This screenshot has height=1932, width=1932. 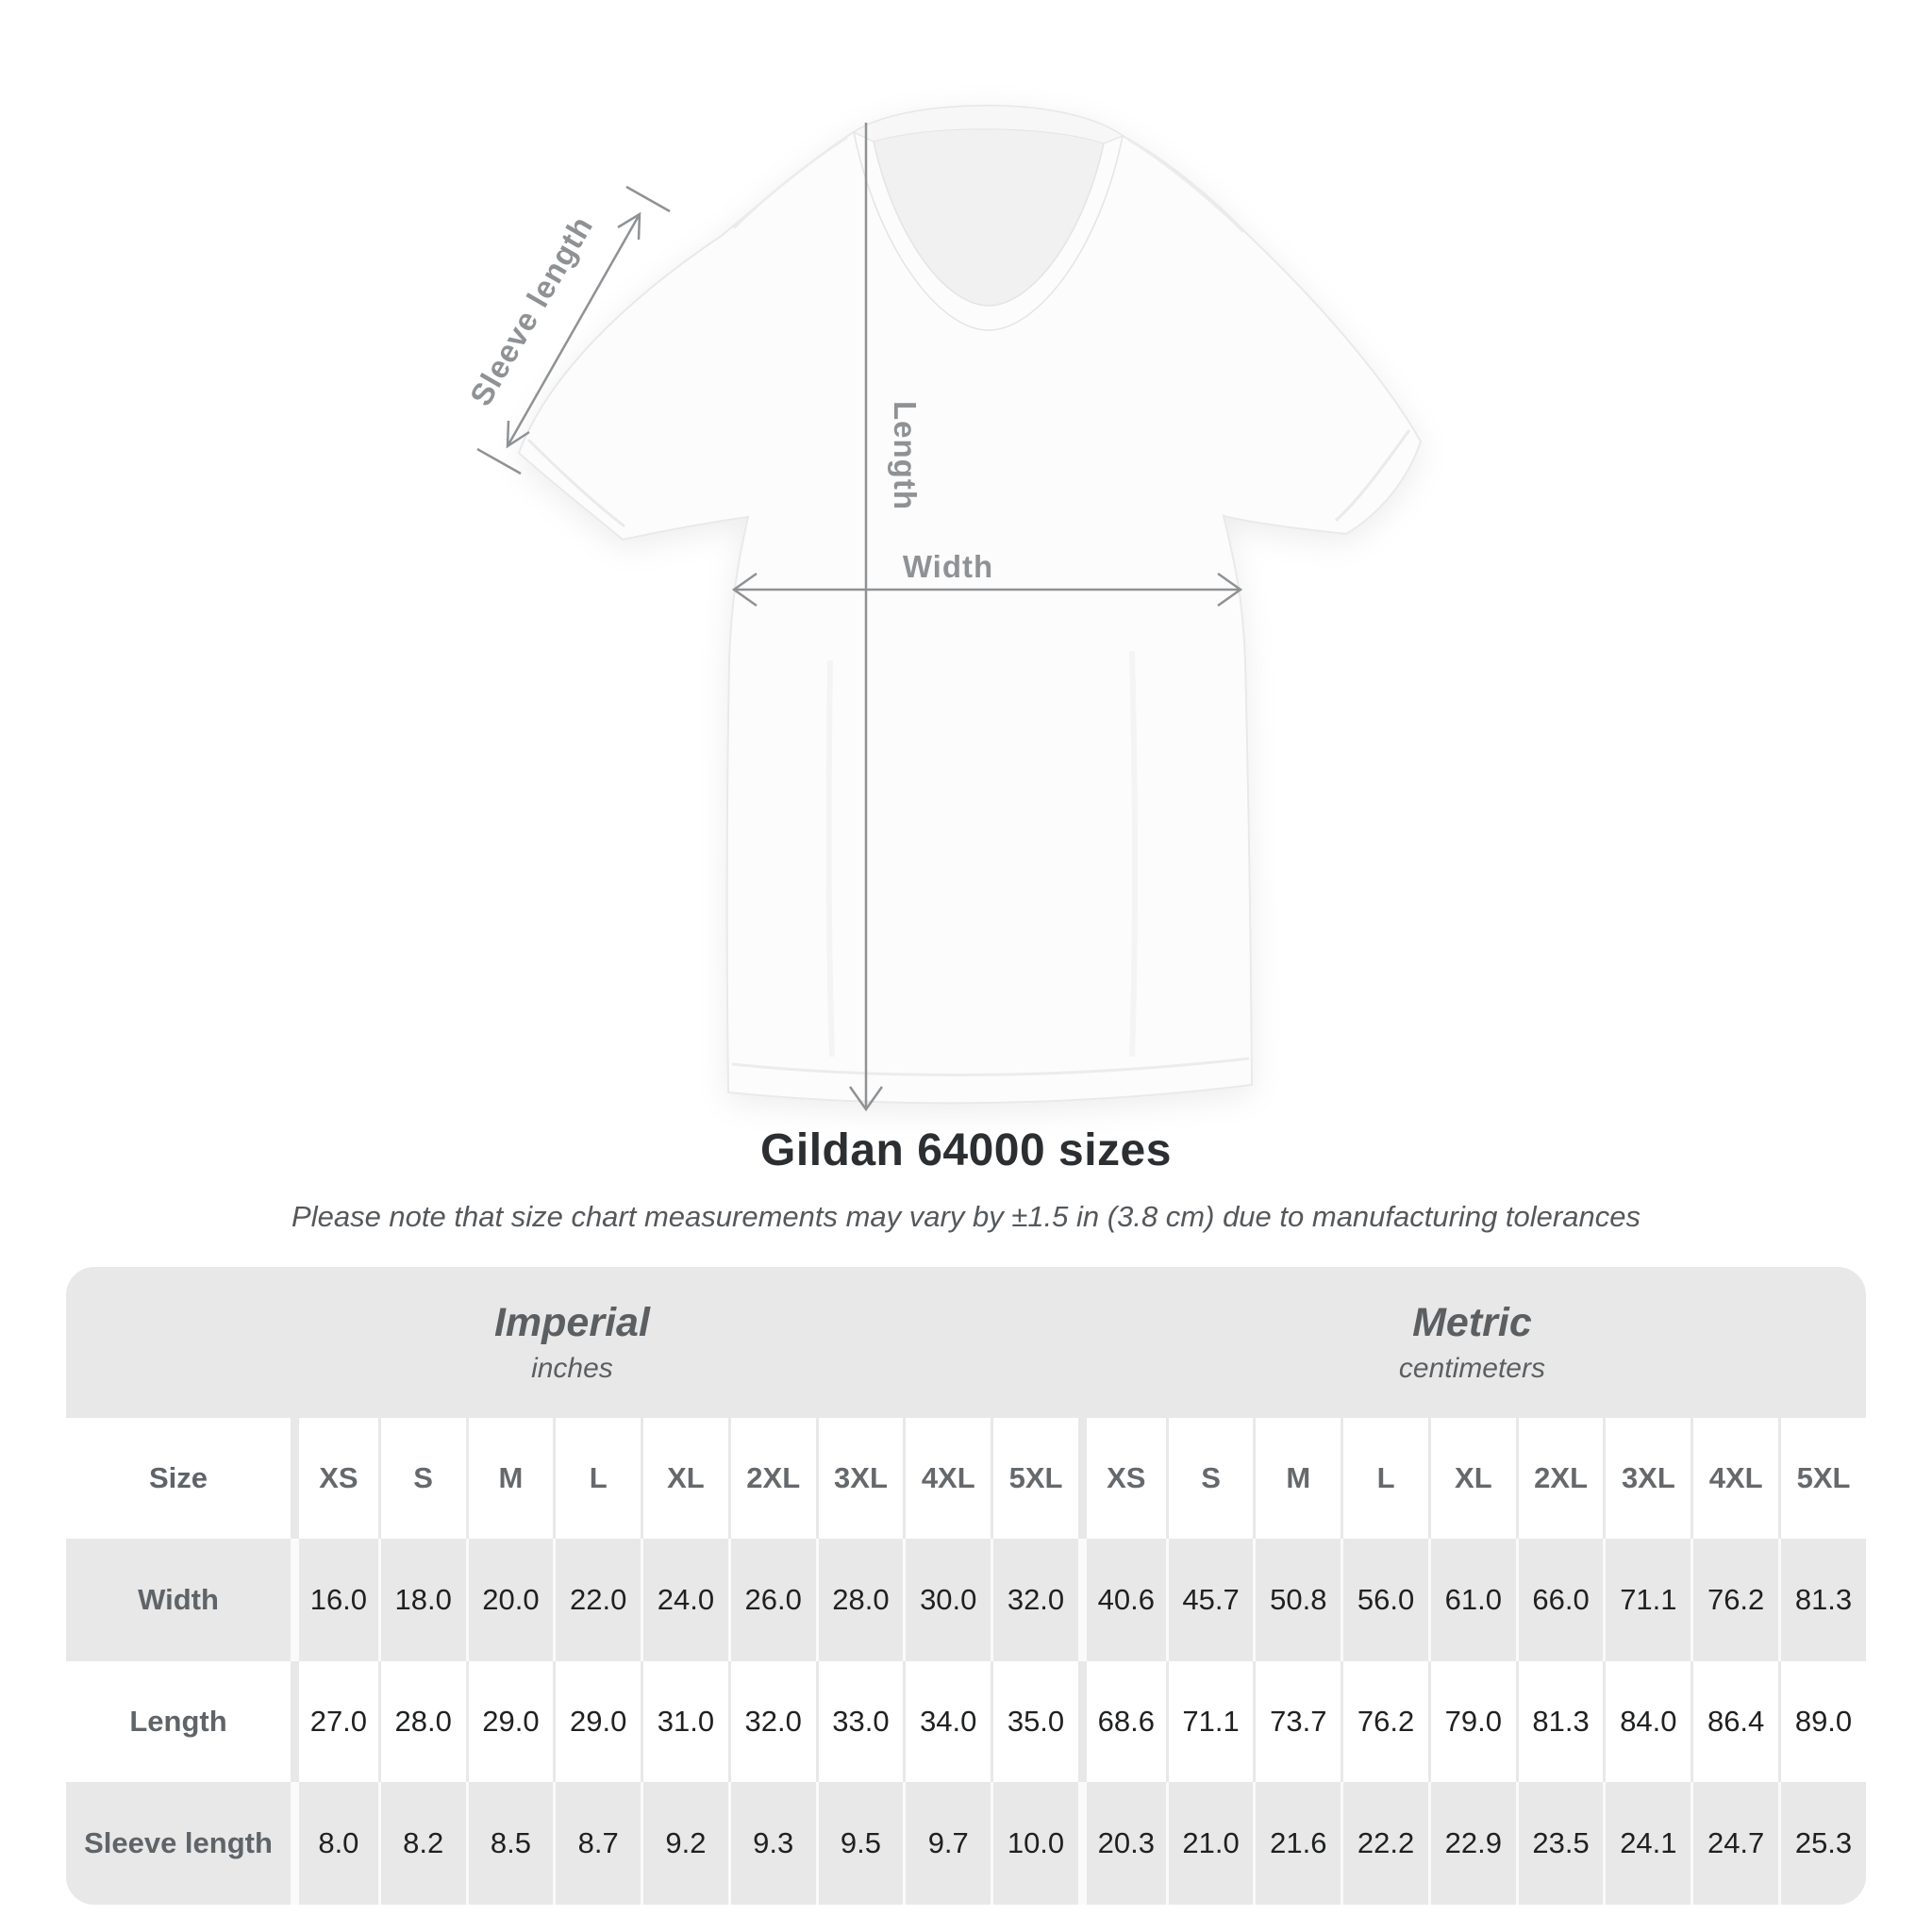 I want to click on measurement-cell: 8.2, so click(x=421, y=1844).